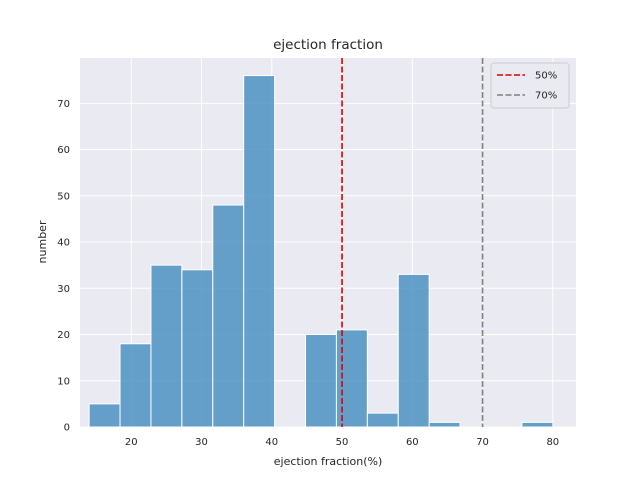 The width and height of the screenshot is (640, 480). What do you see at coordinates (63, 381) in the screenshot?
I see `y-tick-label: 10` at bounding box center [63, 381].